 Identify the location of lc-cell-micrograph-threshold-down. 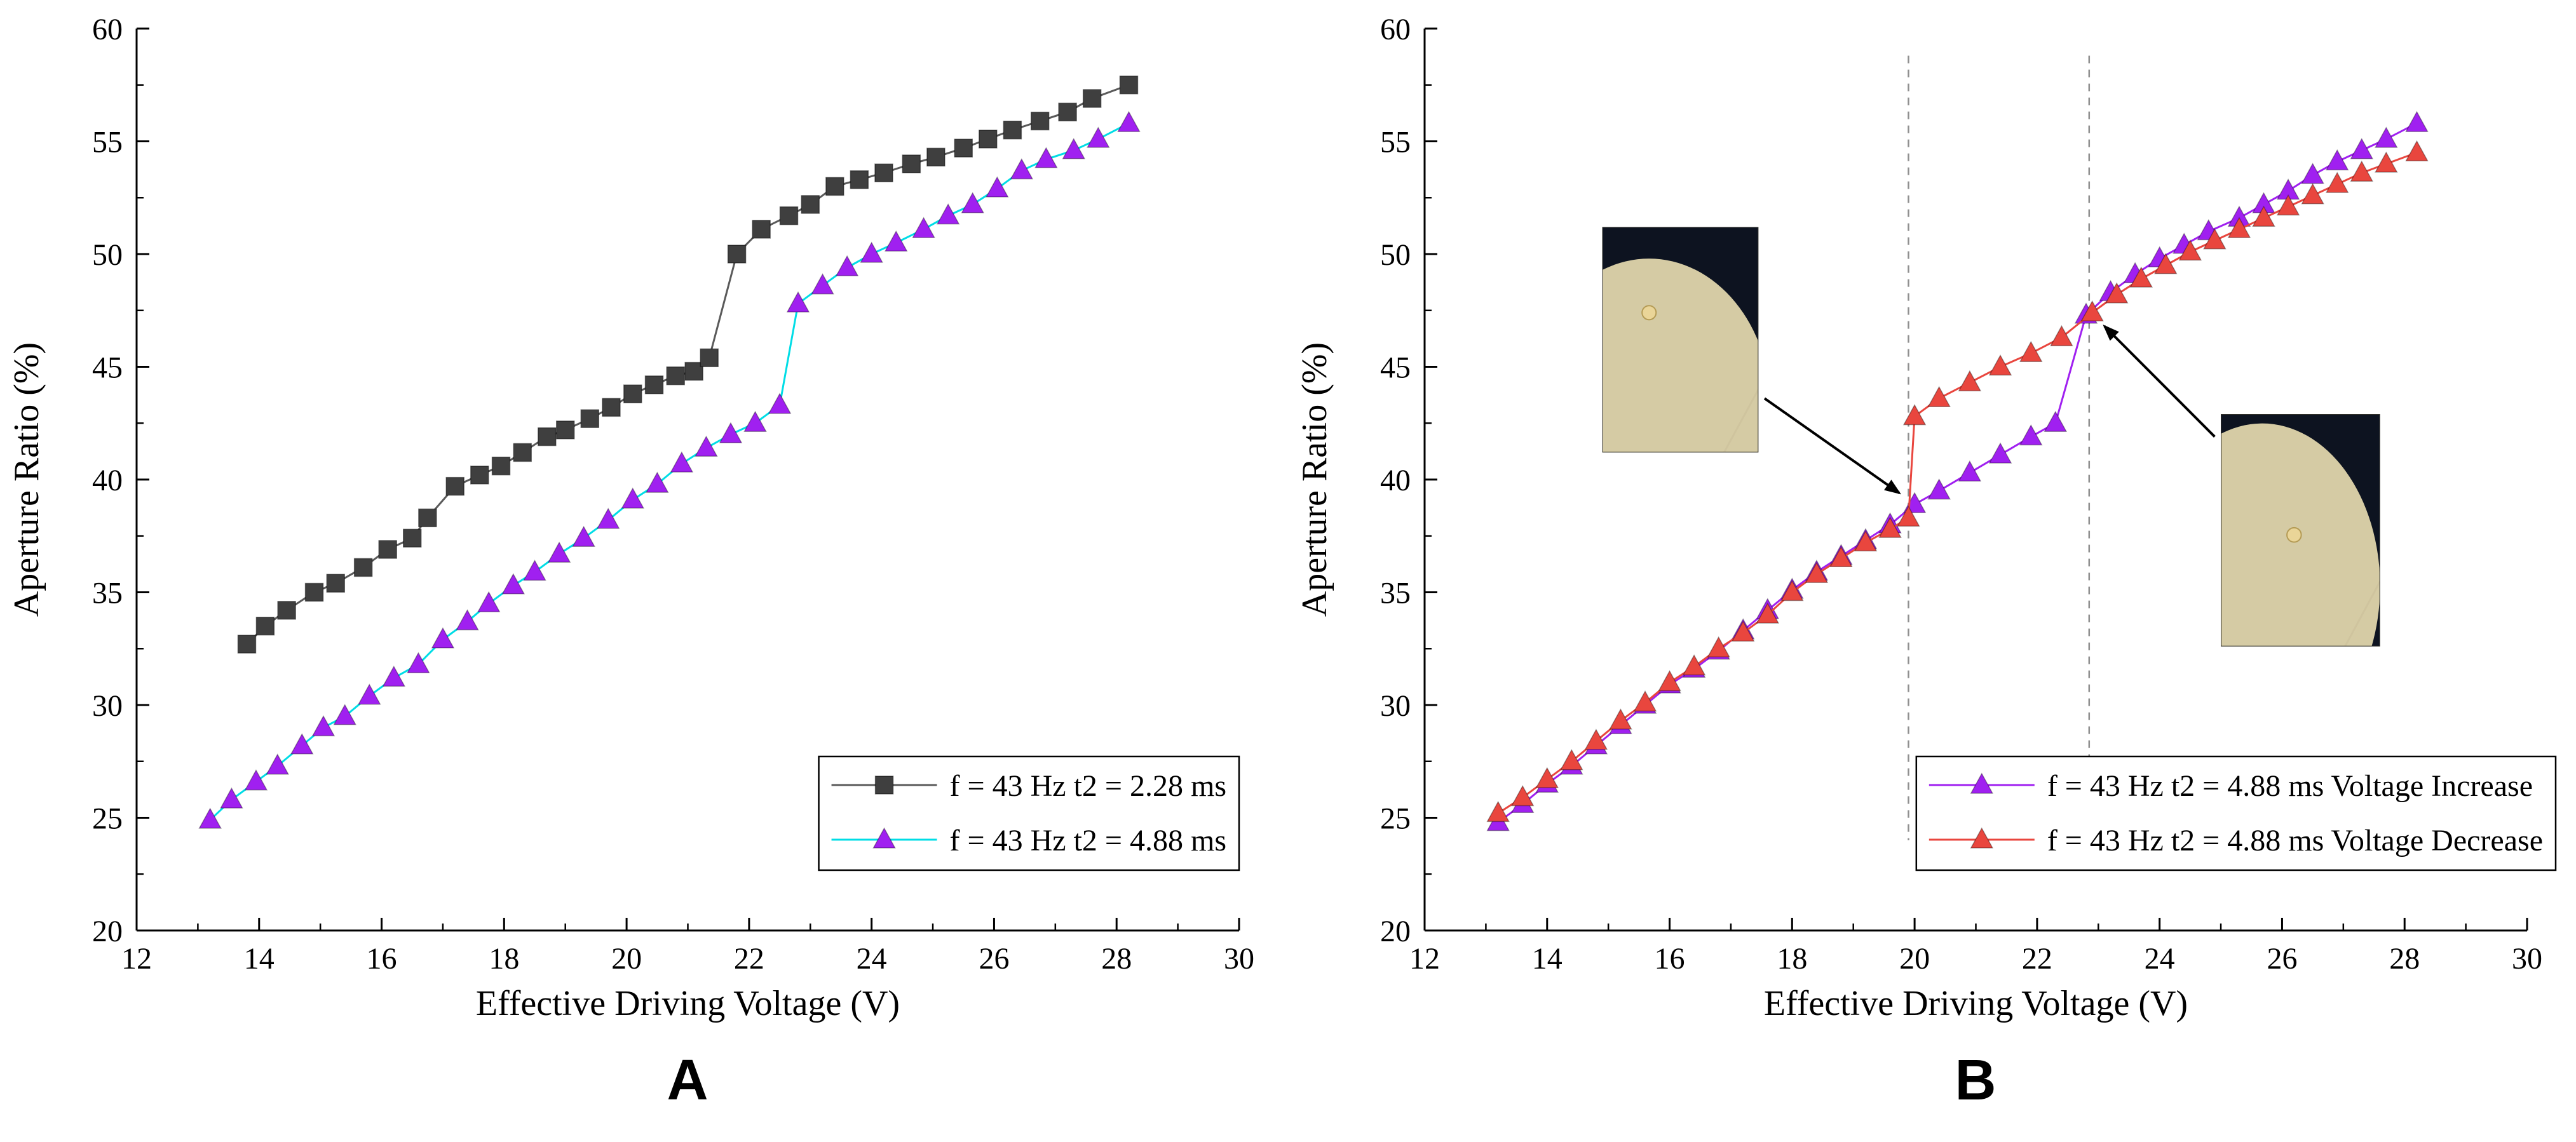
(1680, 340).